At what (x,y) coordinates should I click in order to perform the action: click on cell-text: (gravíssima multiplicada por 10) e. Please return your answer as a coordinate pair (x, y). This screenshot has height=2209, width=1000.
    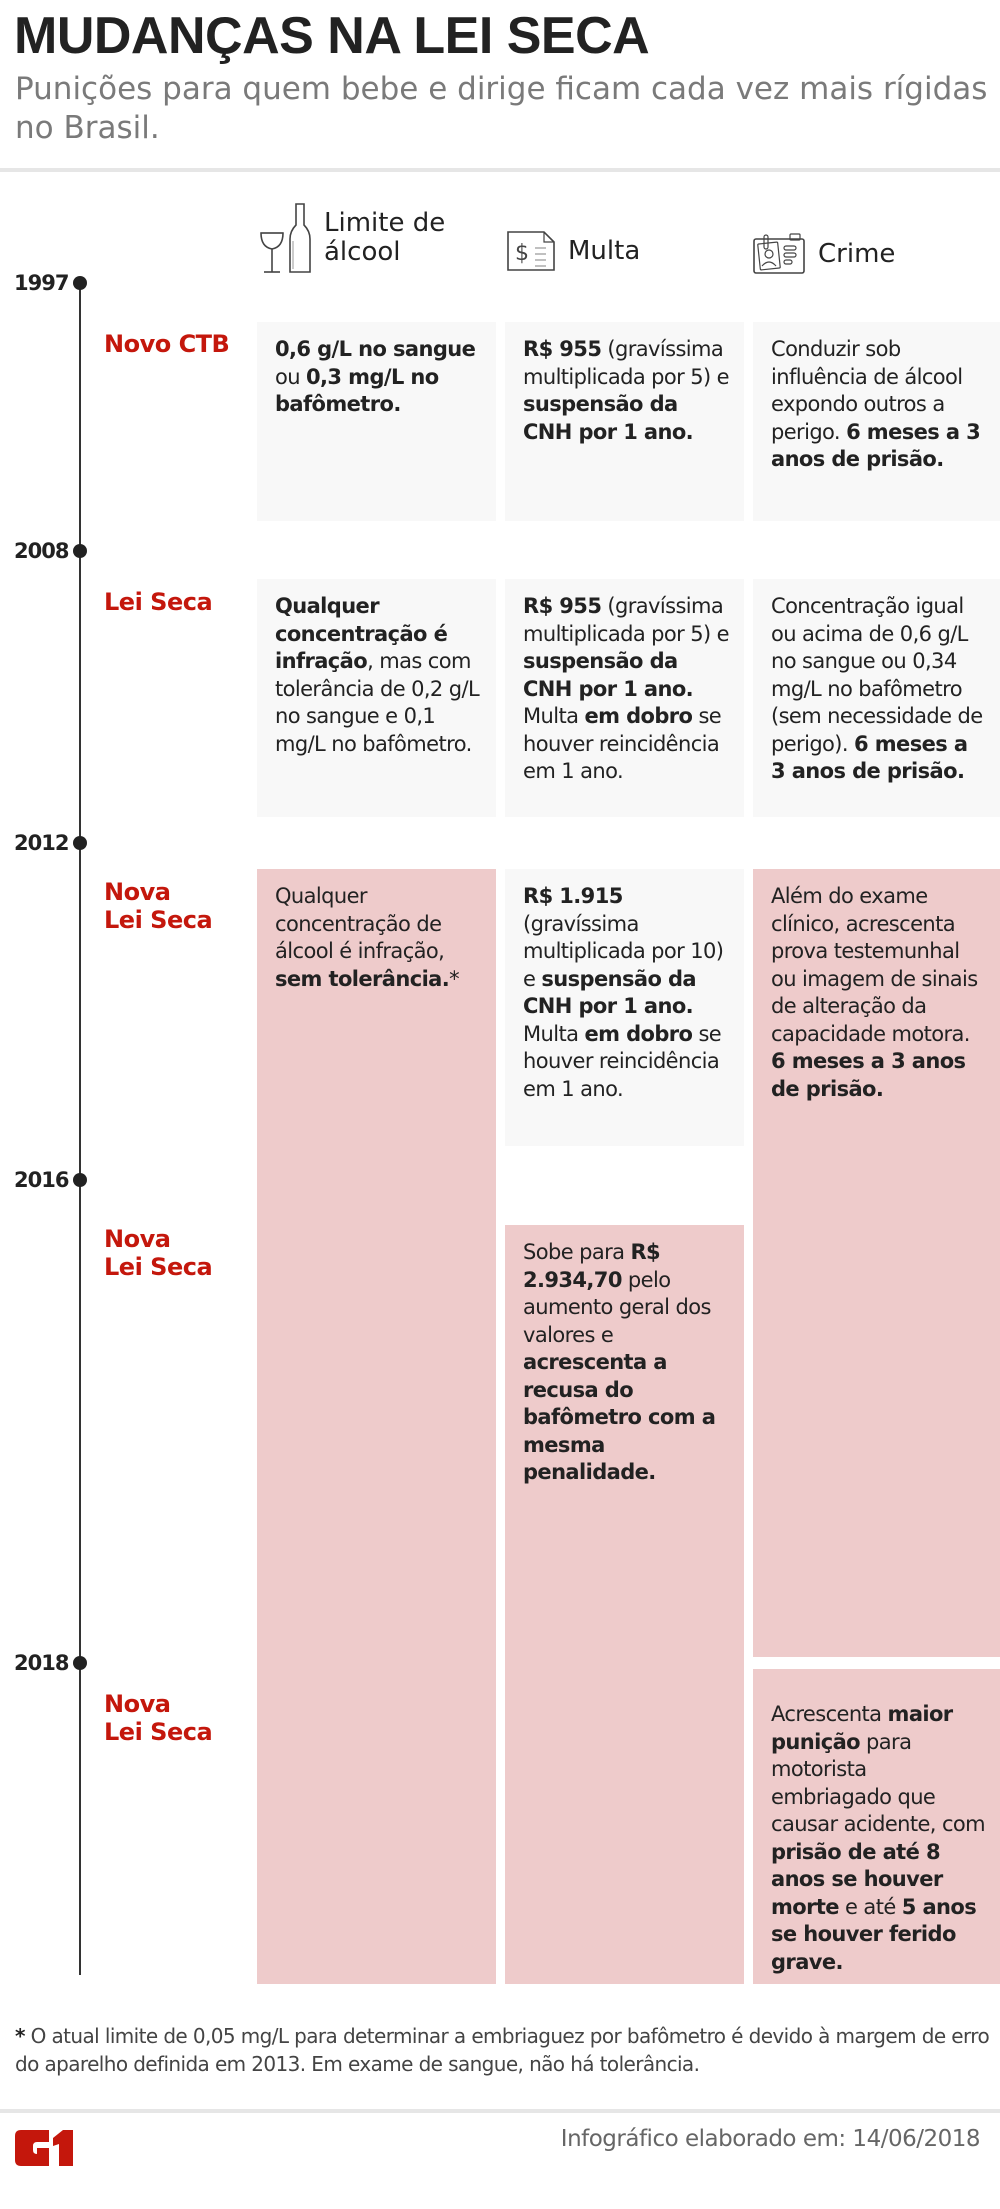
    Looking at the image, I should click on (623, 951).